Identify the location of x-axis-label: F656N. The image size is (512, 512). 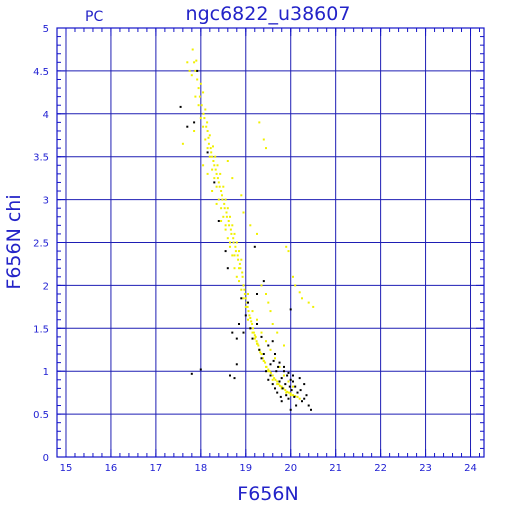
(267, 494).